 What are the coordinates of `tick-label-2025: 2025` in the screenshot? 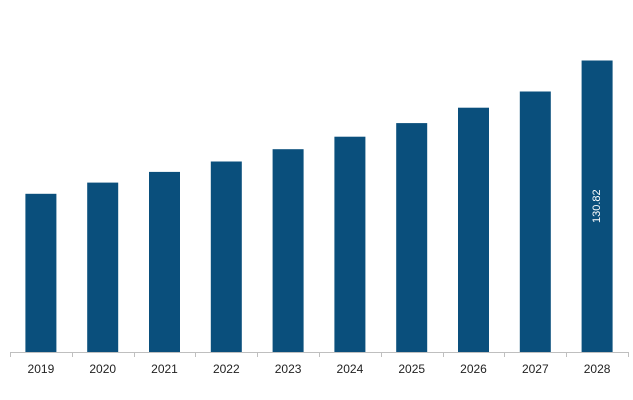 It's located at (411, 369).